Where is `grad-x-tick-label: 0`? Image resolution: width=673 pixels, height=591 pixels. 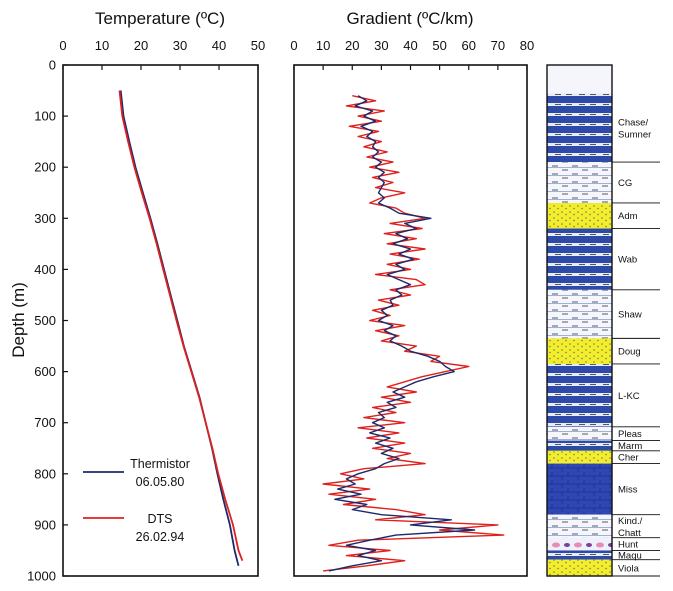 grad-x-tick-label: 0 is located at coordinates (293, 45).